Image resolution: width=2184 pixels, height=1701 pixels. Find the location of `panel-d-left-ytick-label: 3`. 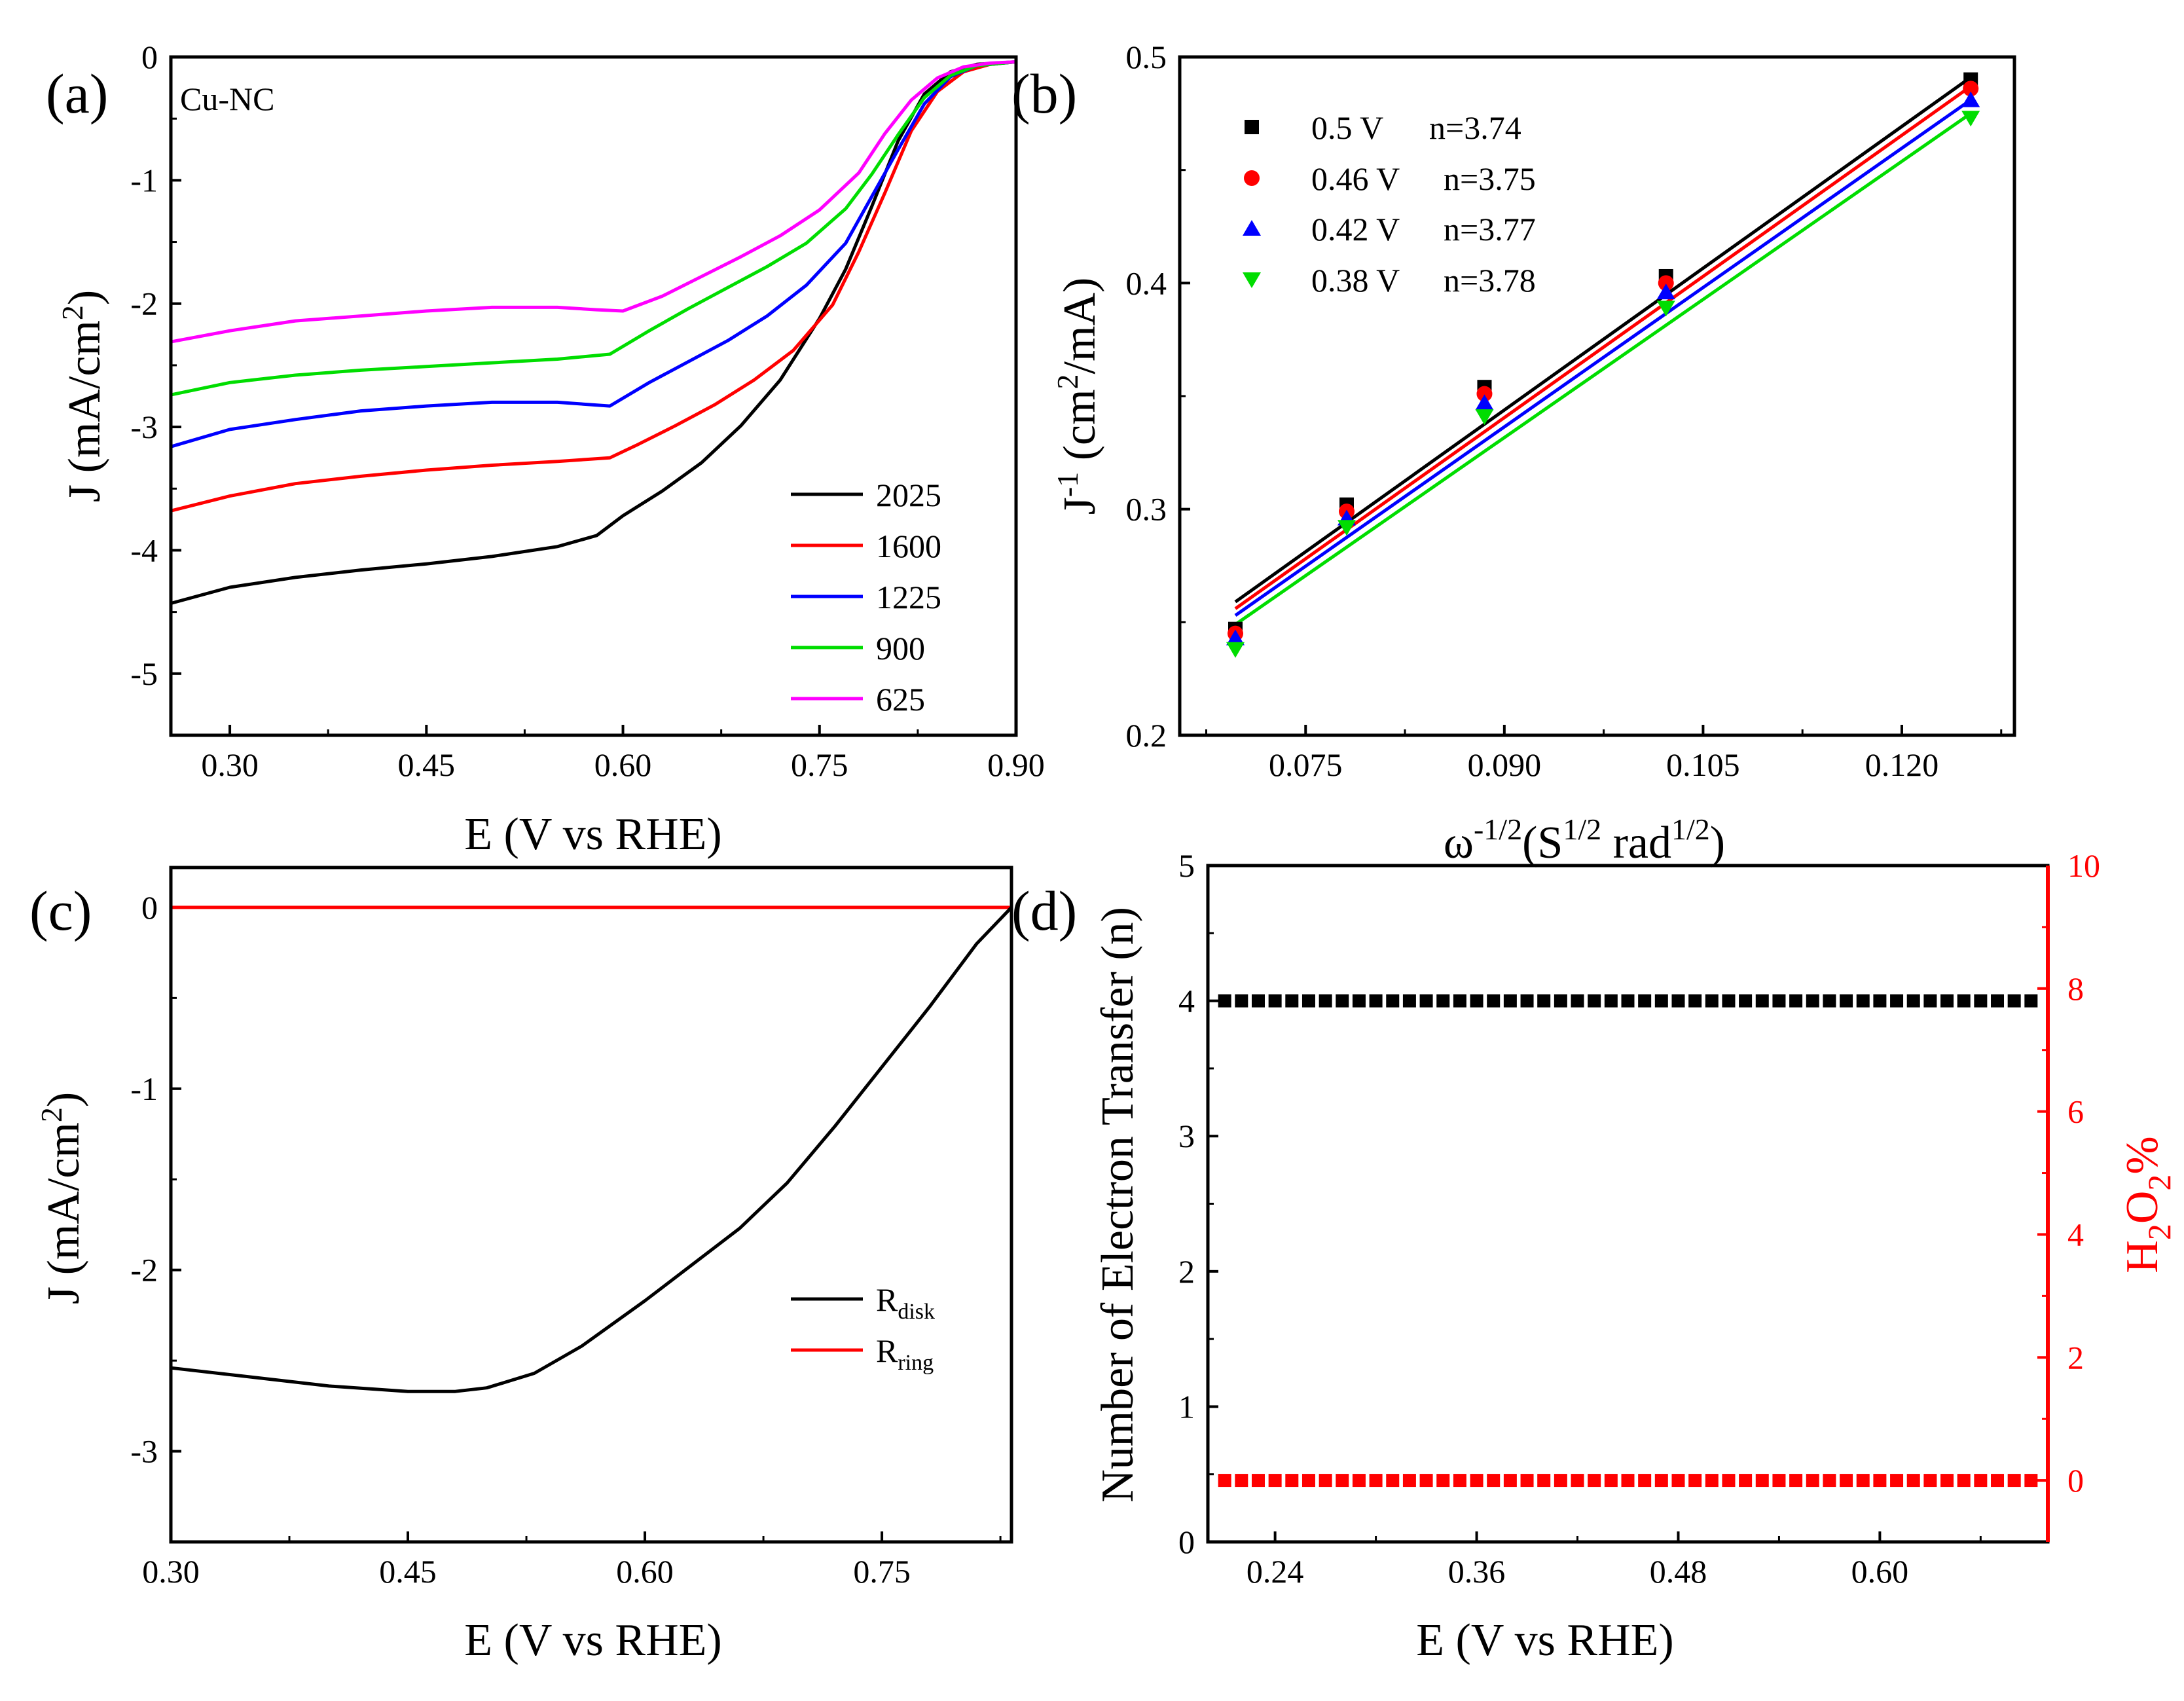

panel-d-left-ytick-label: 3 is located at coordinates (1186, 1136).